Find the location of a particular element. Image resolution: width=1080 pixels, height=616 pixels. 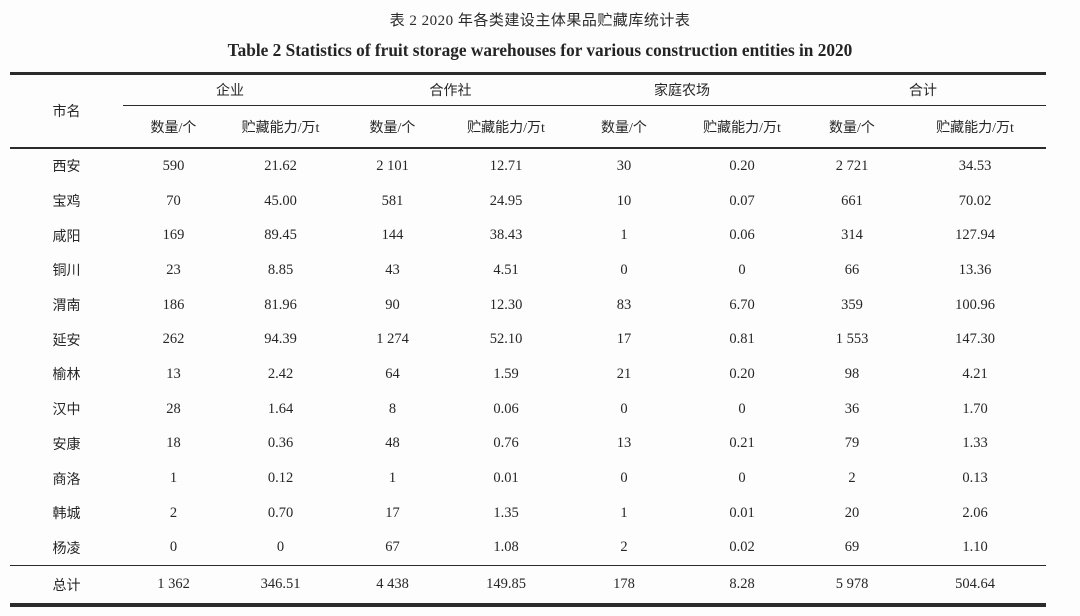

value-cell: 314 is located at coordinates (852, 235).